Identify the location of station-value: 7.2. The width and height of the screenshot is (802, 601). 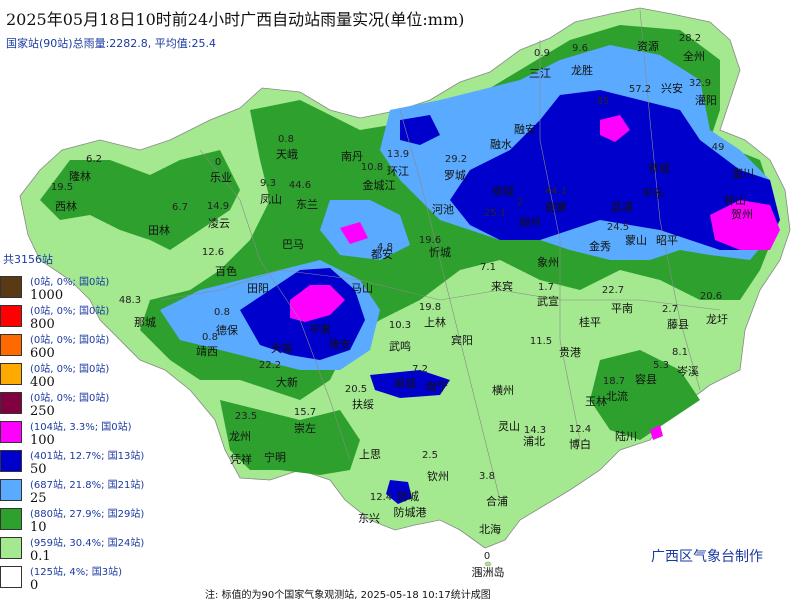
(420, 369).